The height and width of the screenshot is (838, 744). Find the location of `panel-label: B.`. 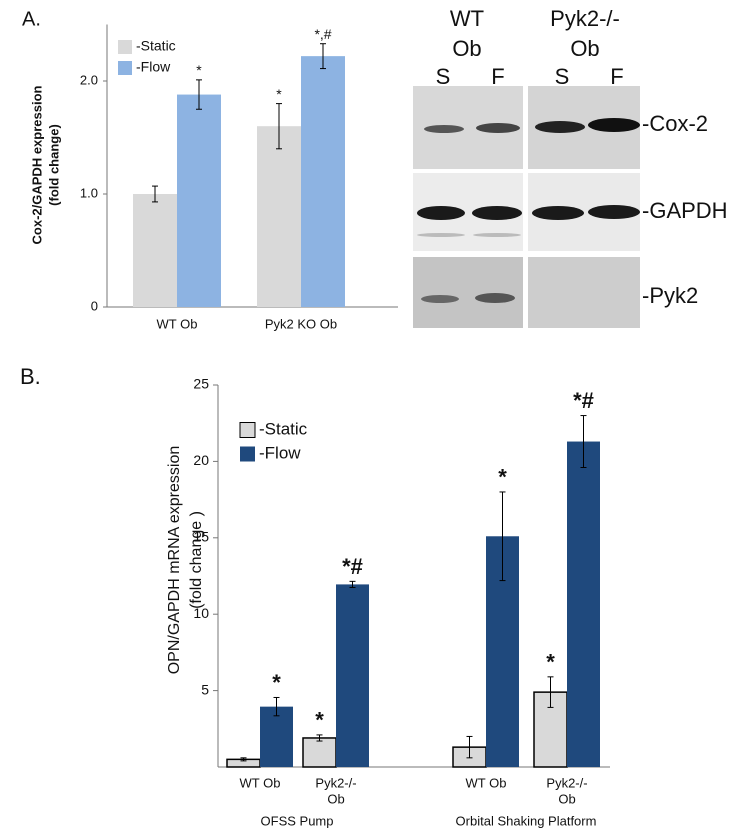

panel-label: B. is located at coordinates (30, 376).